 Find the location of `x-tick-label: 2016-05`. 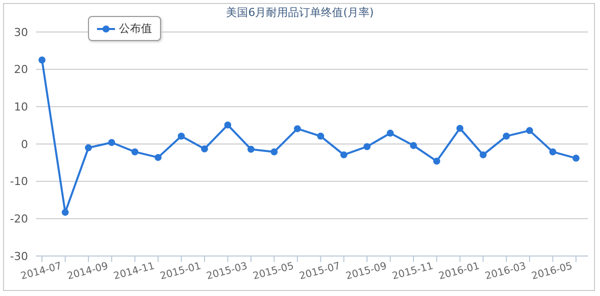

x-tick-label: 2016-05 is located at coordinates (552, 271).